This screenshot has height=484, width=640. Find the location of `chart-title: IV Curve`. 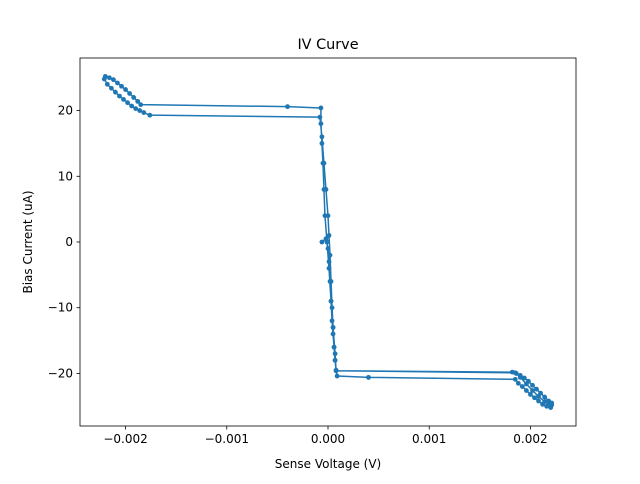

chart-title: IV Curve is located at coordinates (327, 45).